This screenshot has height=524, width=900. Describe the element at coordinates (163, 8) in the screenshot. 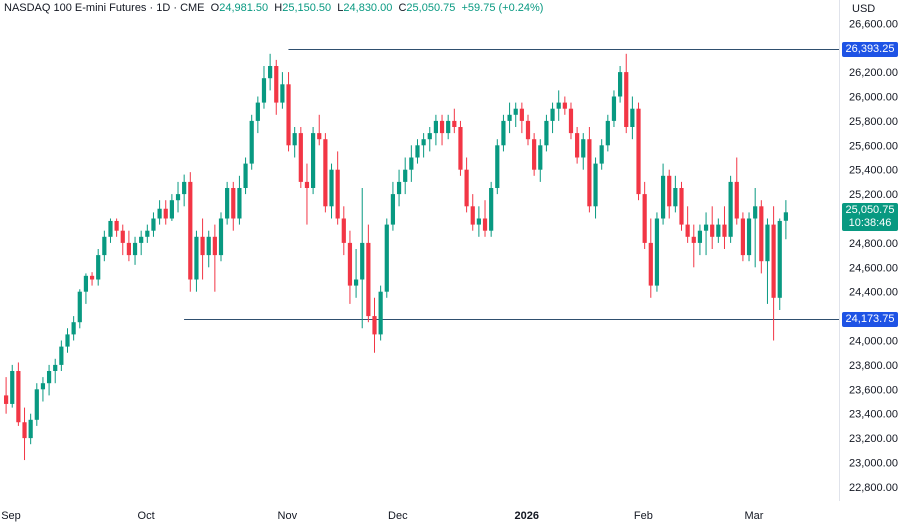

I see `interval: 1D` at that location.